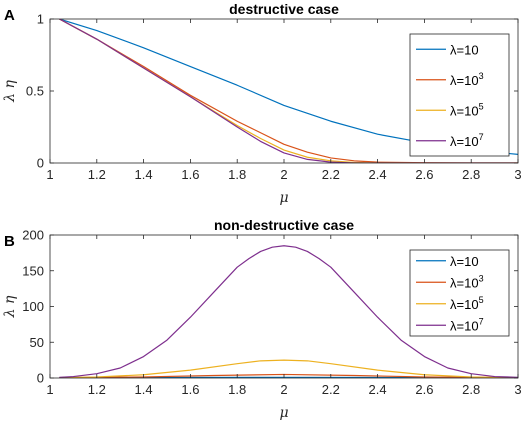  I want to click on y-tick-label: 50, so click(37, 342).